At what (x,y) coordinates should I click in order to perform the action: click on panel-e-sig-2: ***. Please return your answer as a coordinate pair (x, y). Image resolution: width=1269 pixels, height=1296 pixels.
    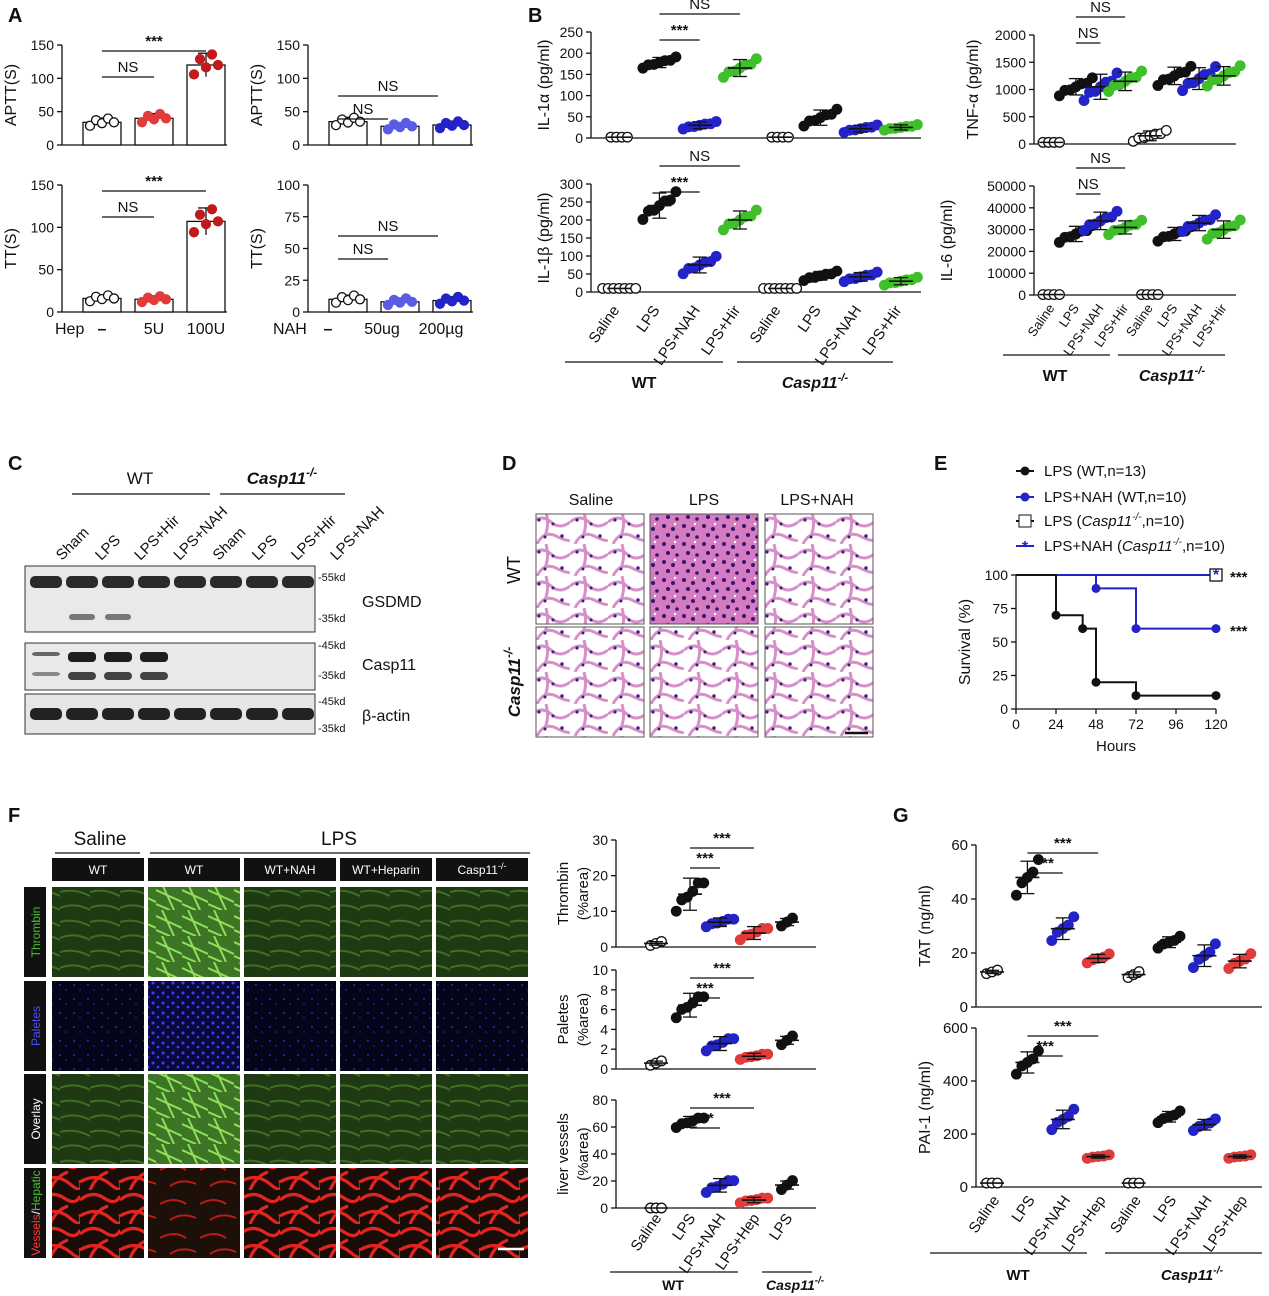
    Looking at the image, I should click on (1239, 631).